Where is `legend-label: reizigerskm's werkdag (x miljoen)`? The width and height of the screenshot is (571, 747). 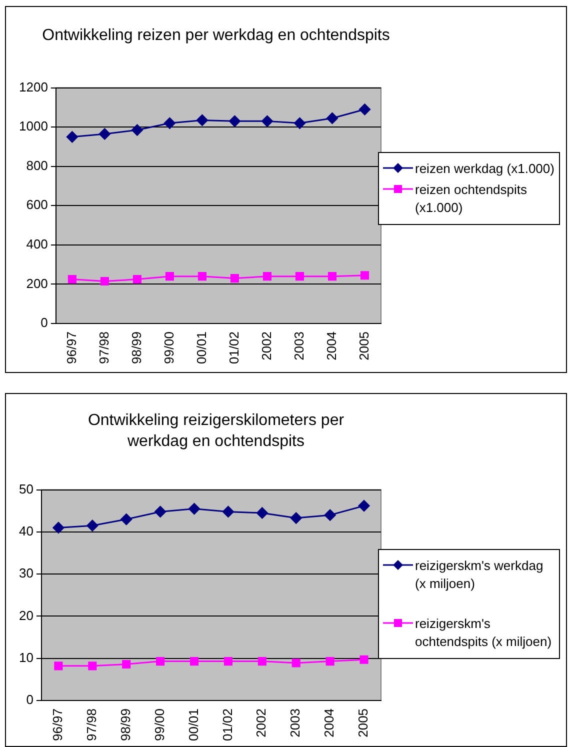 legend-label: reizigerskm's werkdag (x miljoen) is located at coordinates (479, 575).